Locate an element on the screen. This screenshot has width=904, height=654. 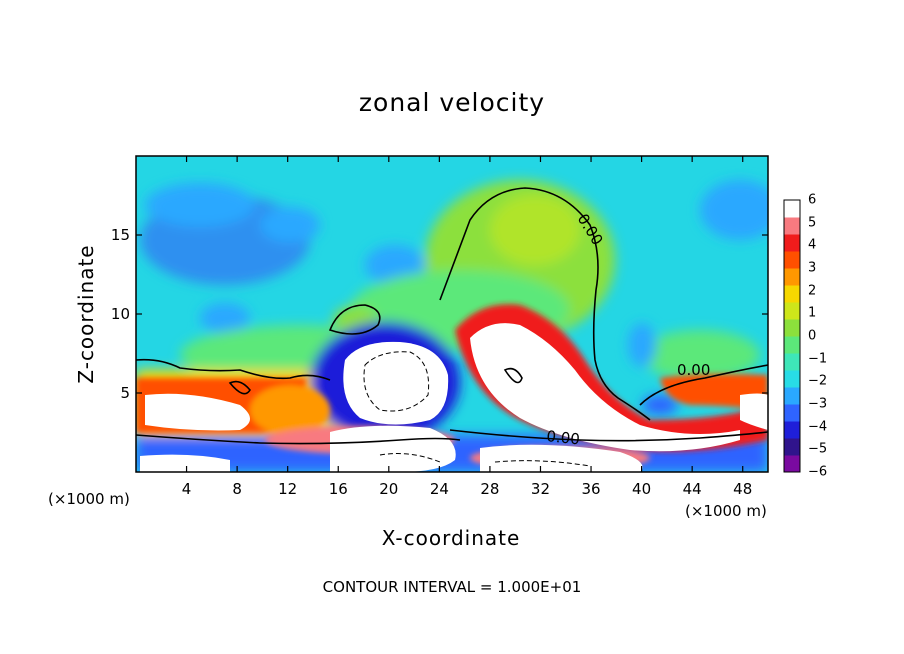
colorbar-tick-label: −6 is located at coordinates (818, 472).